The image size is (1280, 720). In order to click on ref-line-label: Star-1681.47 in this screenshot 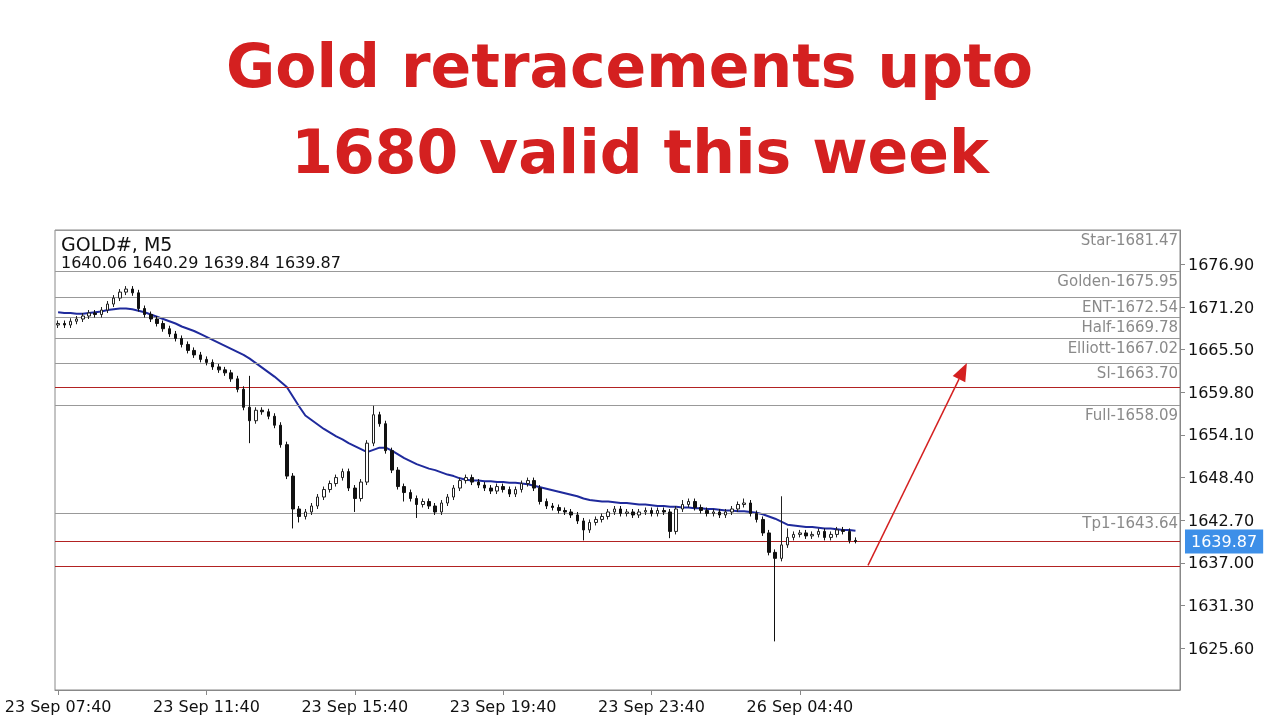, I will do `click(1129, 239)`.